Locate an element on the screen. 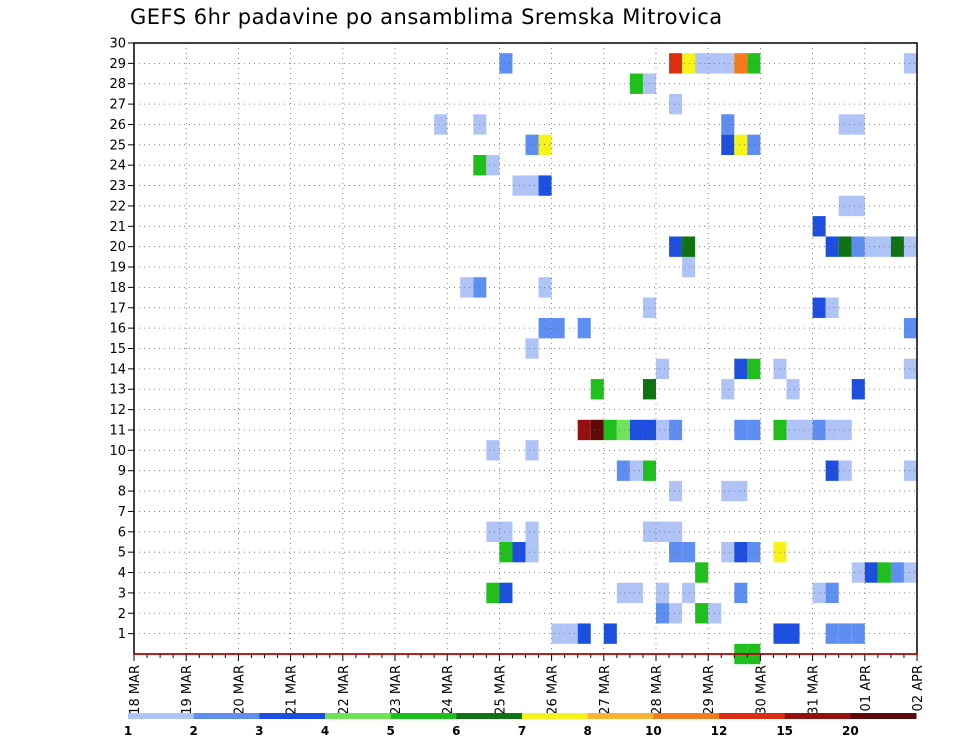  y-tick-label: 3 is located at coordinates (122, 593).